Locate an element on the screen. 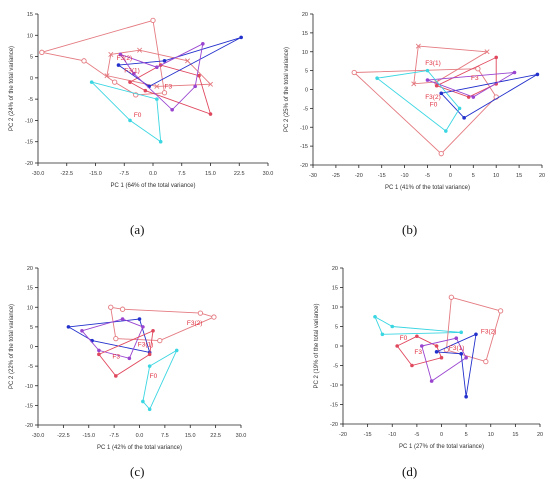 The image size is (550, 490). p2-y-tick-label: 0 is located at coordinates (31, 348).